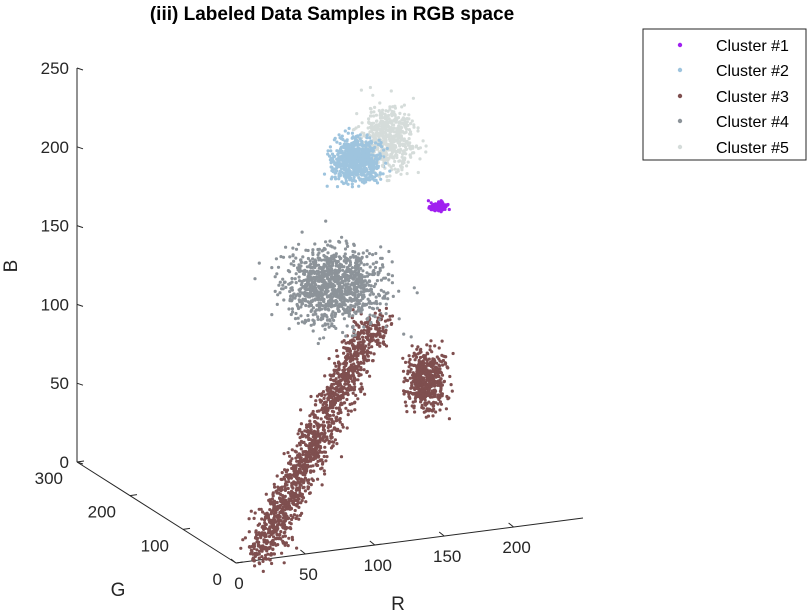  I want to click on y-tick-label: 200, so click(102, 512).